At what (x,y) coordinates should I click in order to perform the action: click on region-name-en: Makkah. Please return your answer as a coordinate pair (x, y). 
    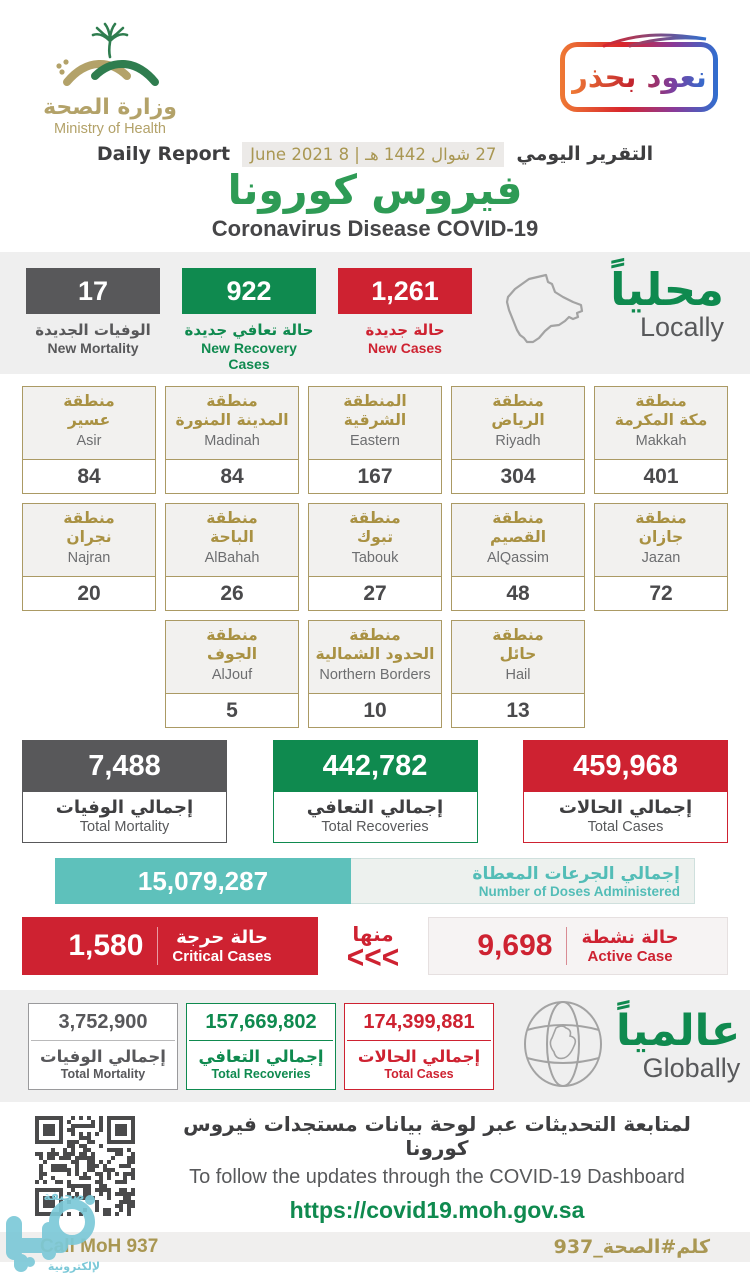
    Looking at the image, I should click on (661, 440).